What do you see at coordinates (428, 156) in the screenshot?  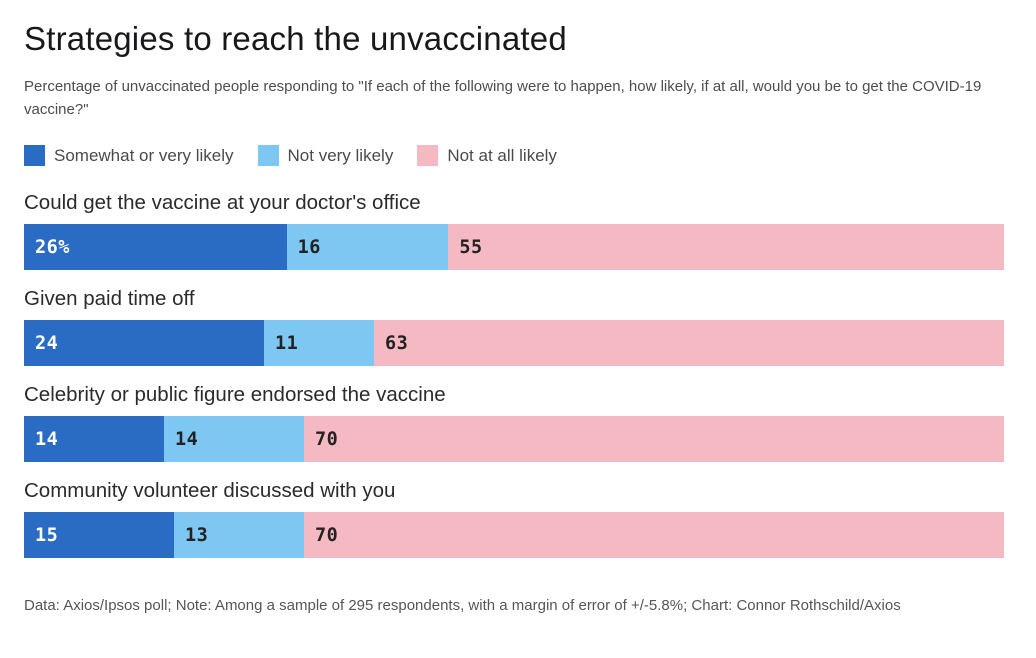 I see `legend-swatch-pink` at bounding box center [428, 156].